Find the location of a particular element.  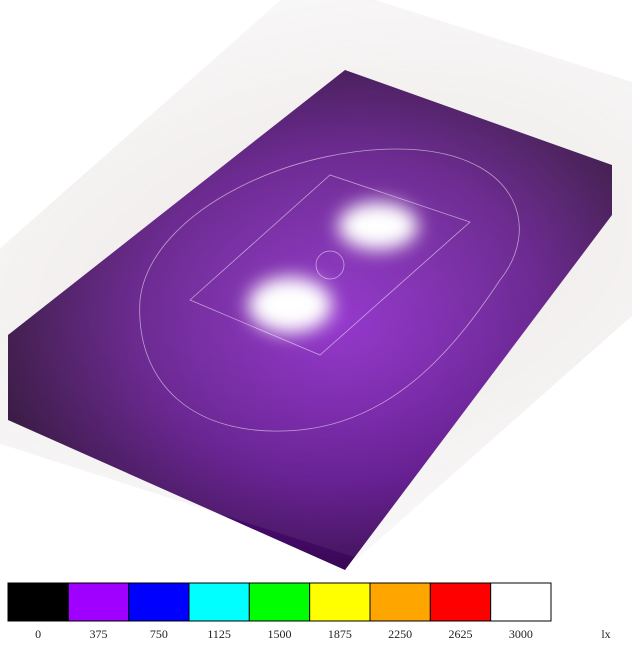

legend-label: 2250 is located at coordinates (400, 634).